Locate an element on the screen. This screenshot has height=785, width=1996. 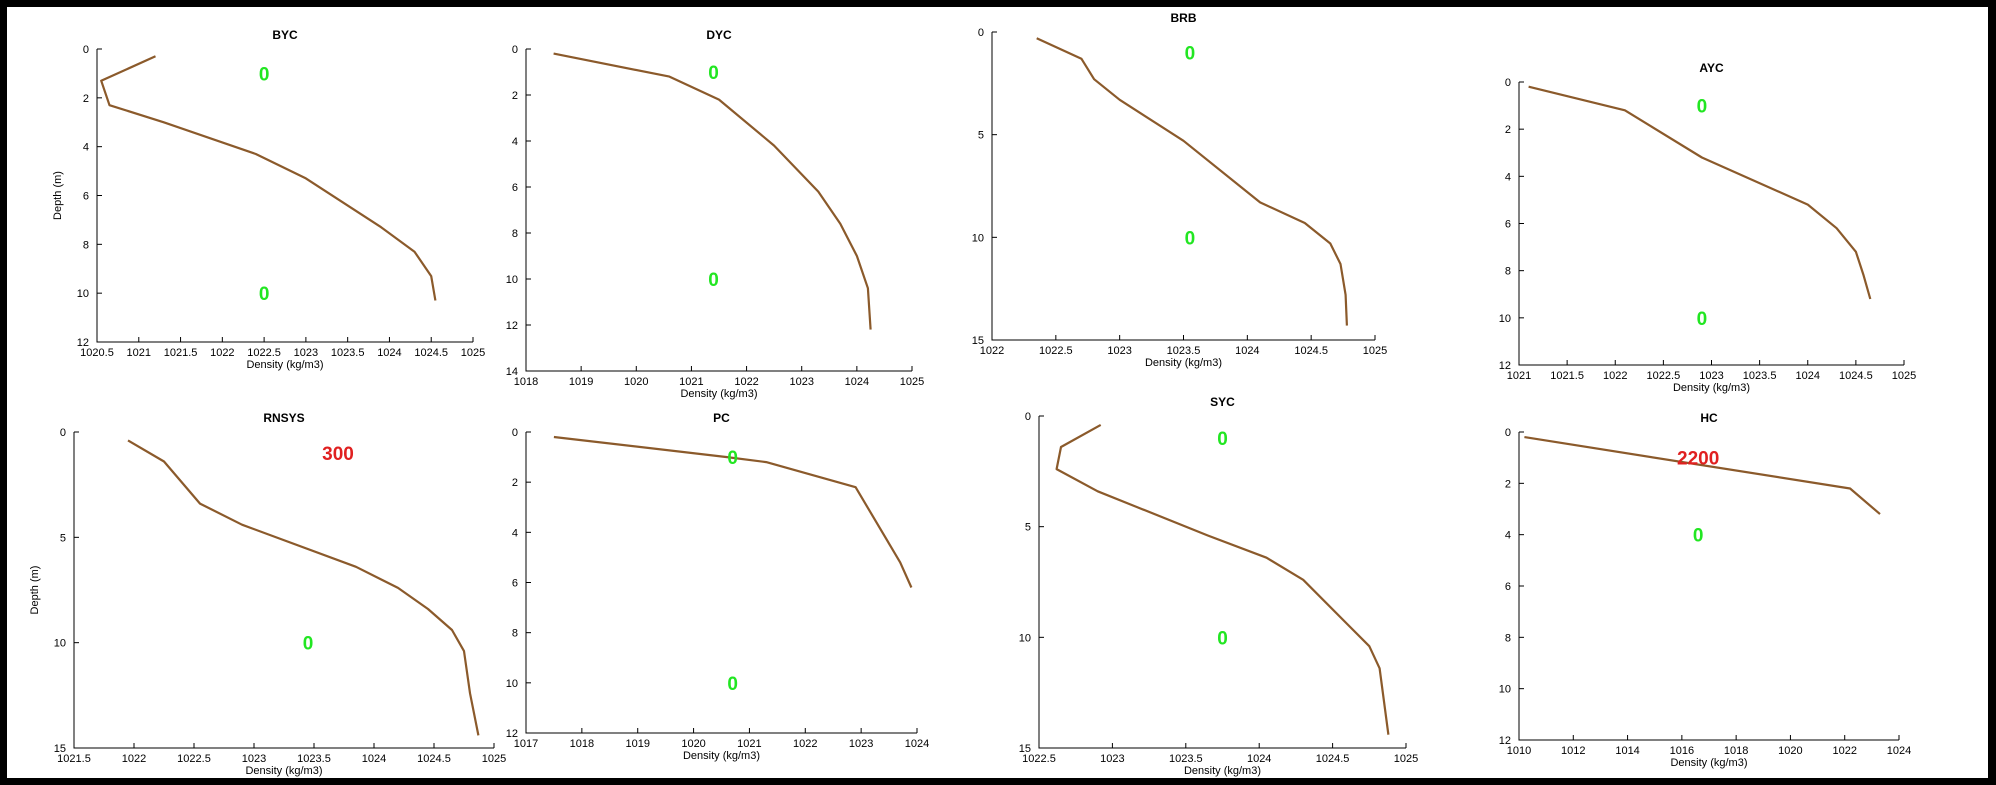
chart-title: PC is located at coordinates (721, 418).